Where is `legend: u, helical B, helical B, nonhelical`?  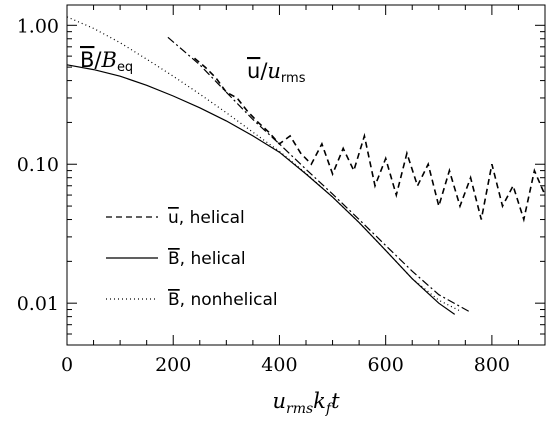 legend: u, helical B, helical B, nonhelical is located at coordinates (192, 259).